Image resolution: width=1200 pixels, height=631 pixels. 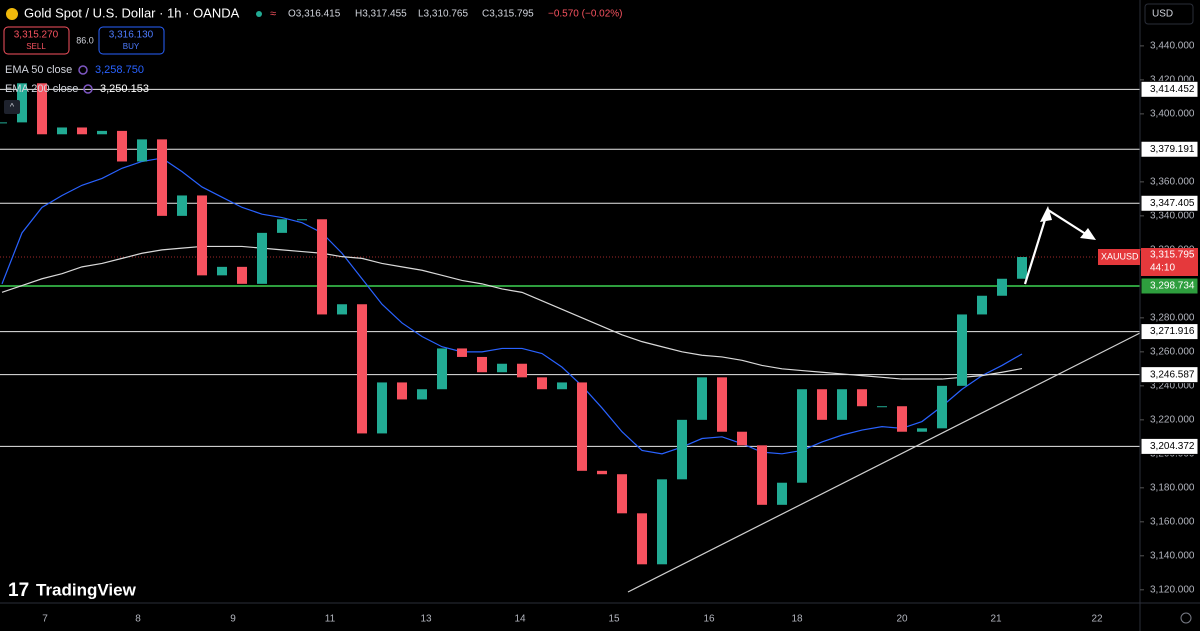 What do you see at coordinates (1172, 385) in the screenshot?
I see `y-tick-label: 3,240.000` at bounding box center [1172, 385].